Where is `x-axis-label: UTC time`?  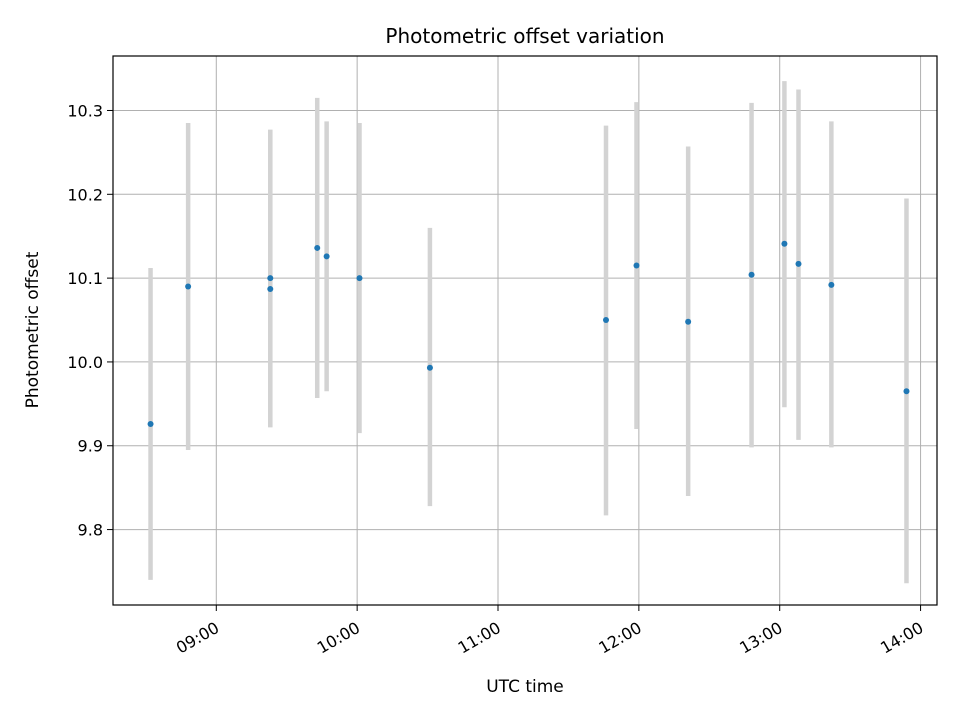
x-axis-label: UTC time is located at coordinates (525, 687).